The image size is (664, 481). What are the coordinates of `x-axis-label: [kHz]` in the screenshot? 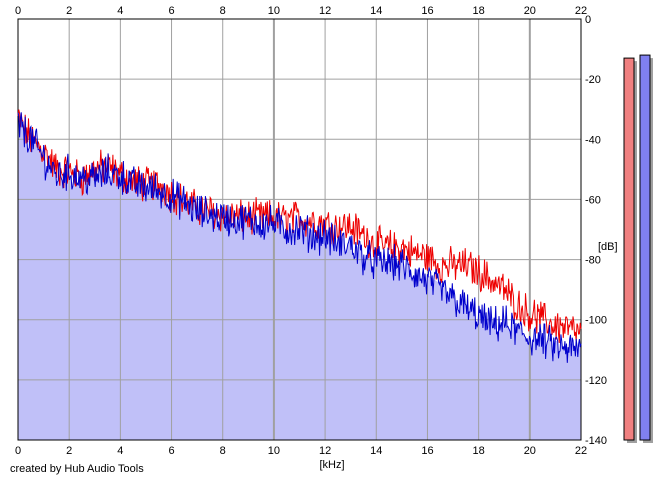 It's located at (331, 465).